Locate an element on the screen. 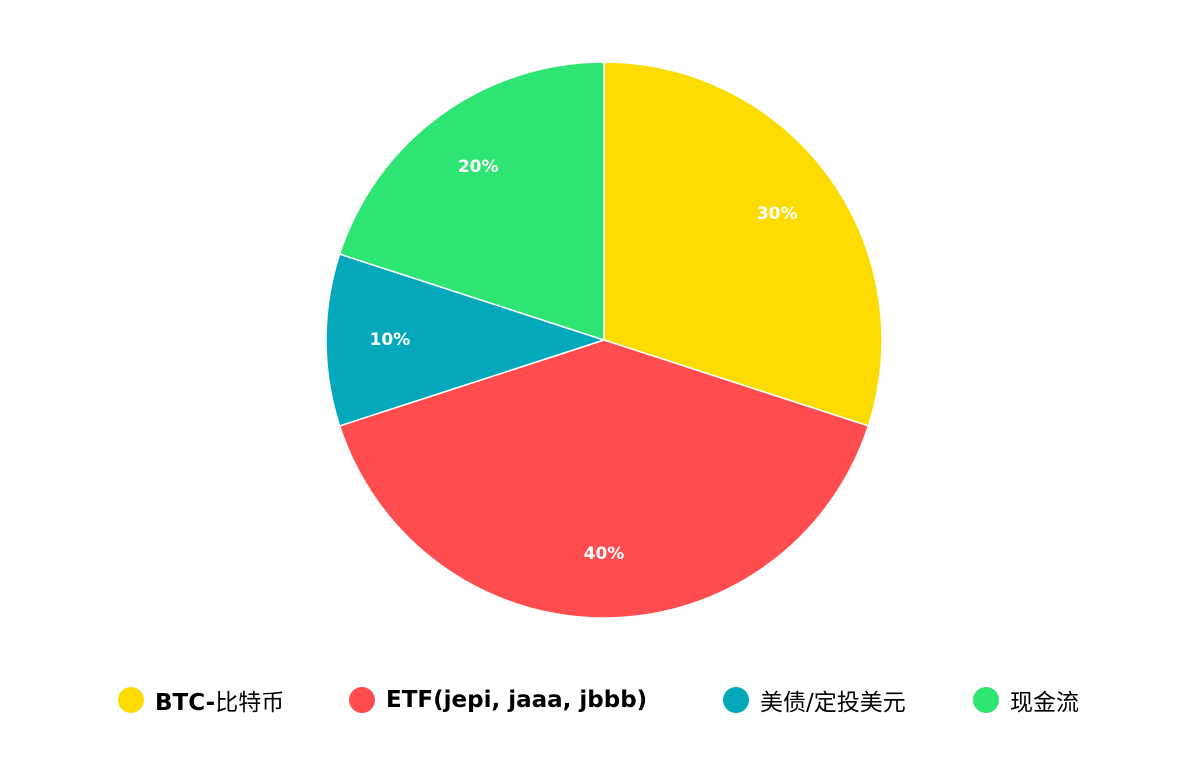  legend-item-cashflow: 现金流 is located at coordinates (1026, 700).